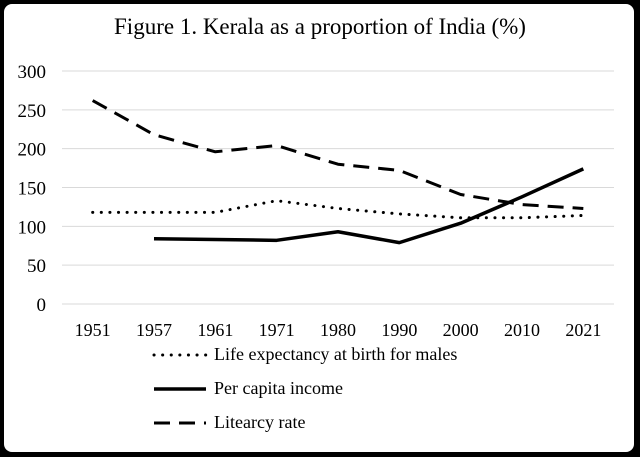  What do you see at coordinates (36, 266) in the screenshot?
I see `y-tick-label: 50` at bounding box center [36, 266].